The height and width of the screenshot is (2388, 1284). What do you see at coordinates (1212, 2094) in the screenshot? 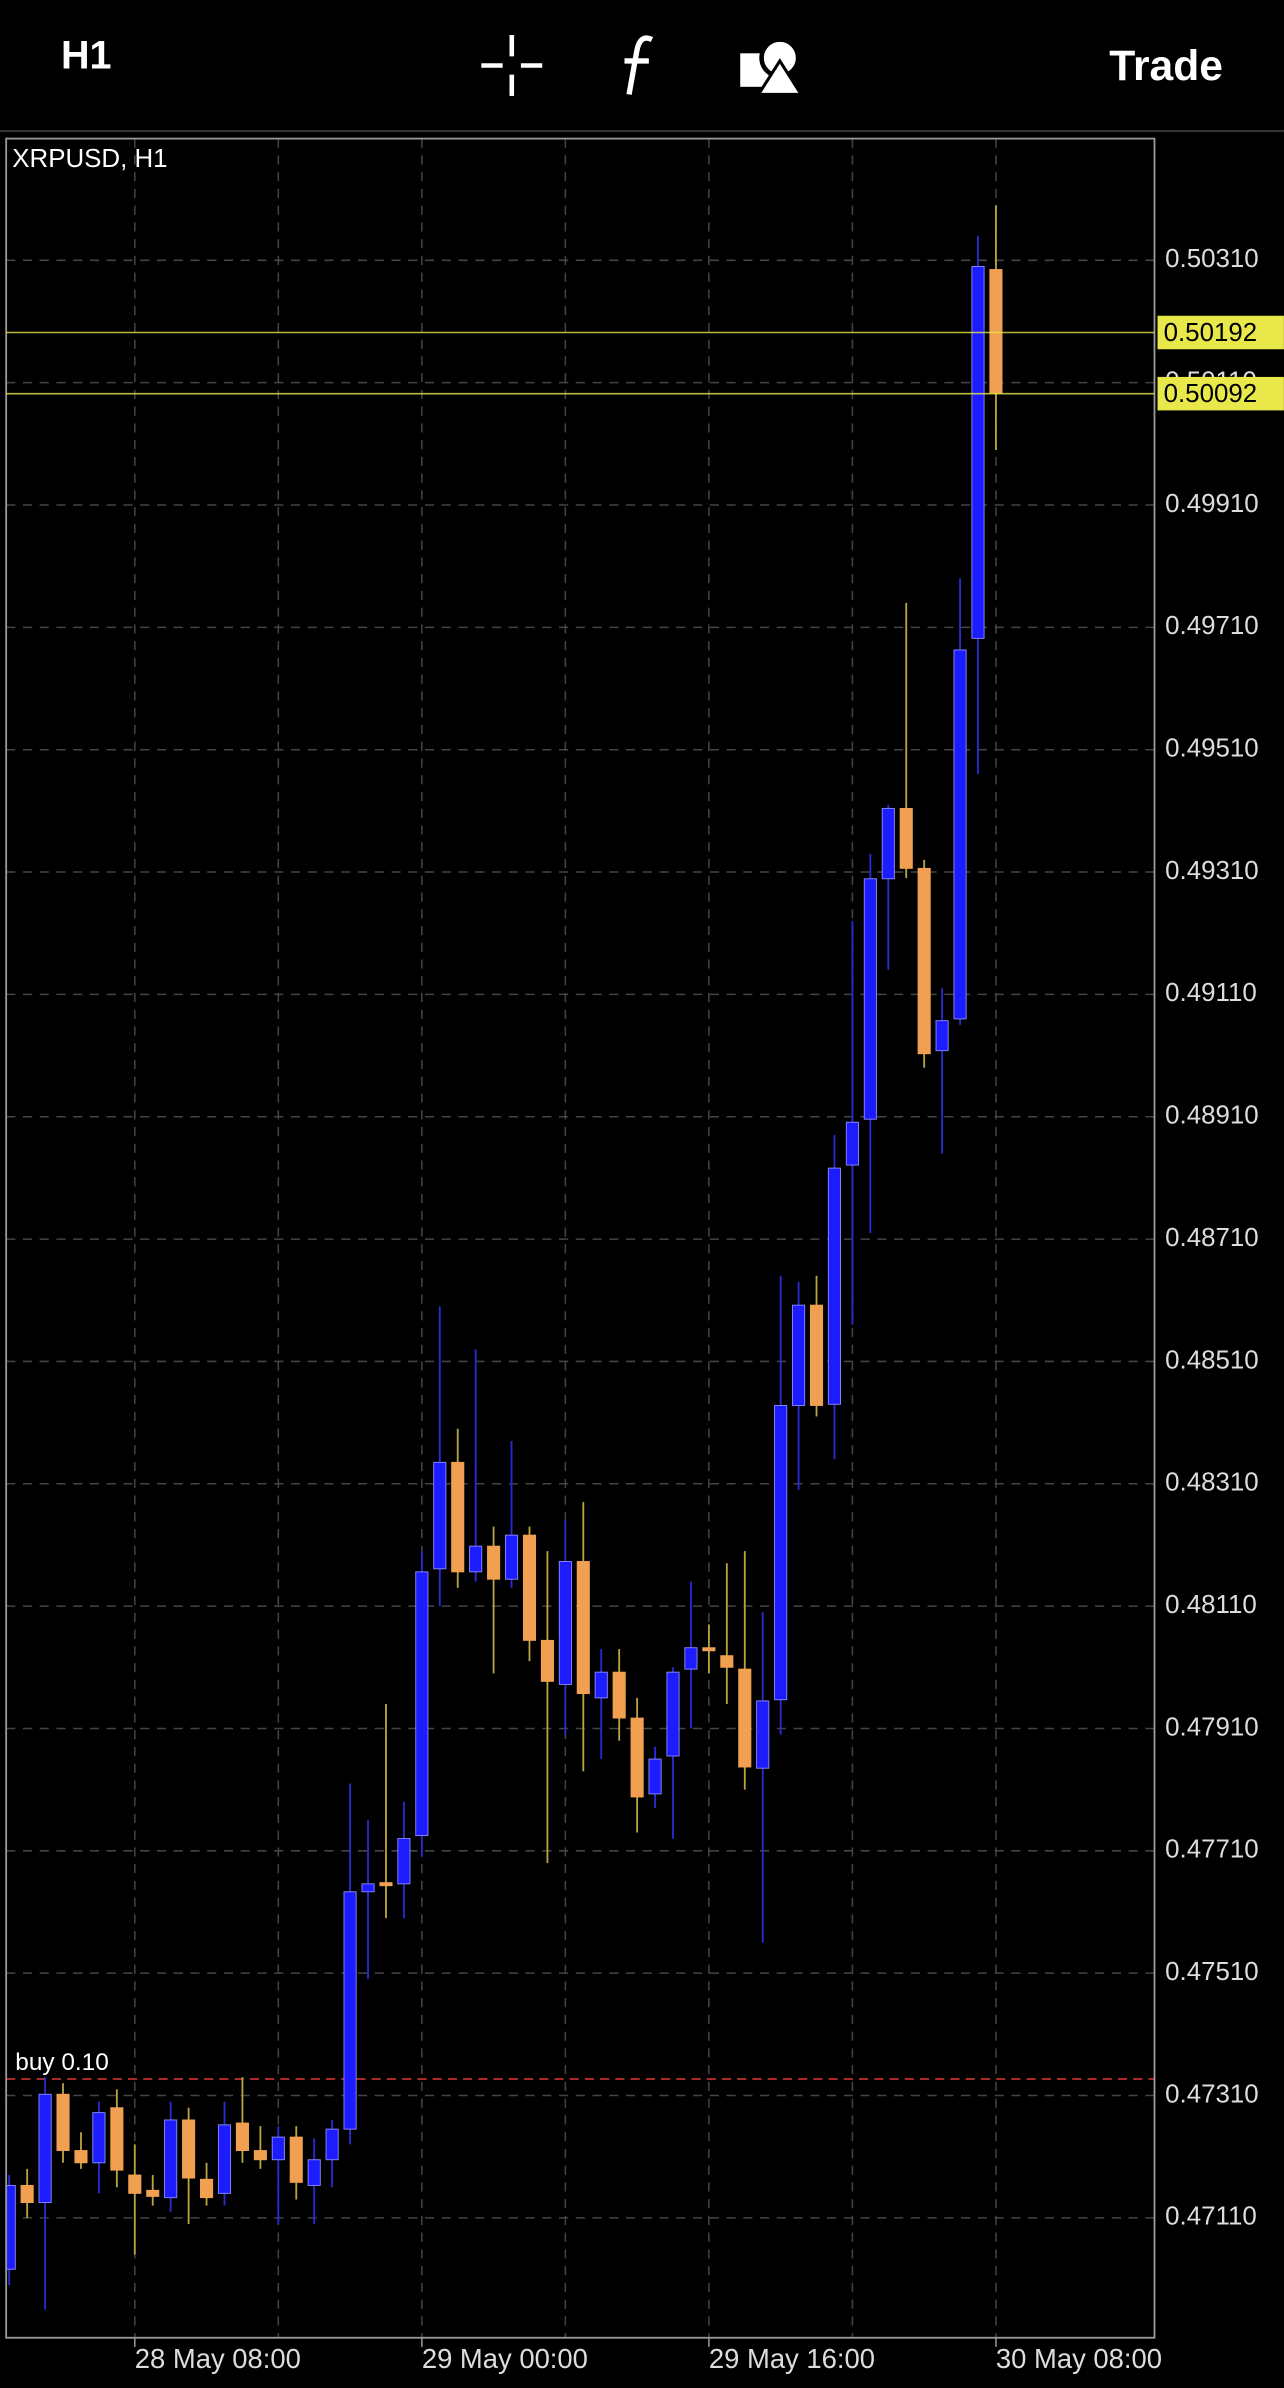
I see `y-tick-label: 0.47310` at bounding box center [1212, 2094].